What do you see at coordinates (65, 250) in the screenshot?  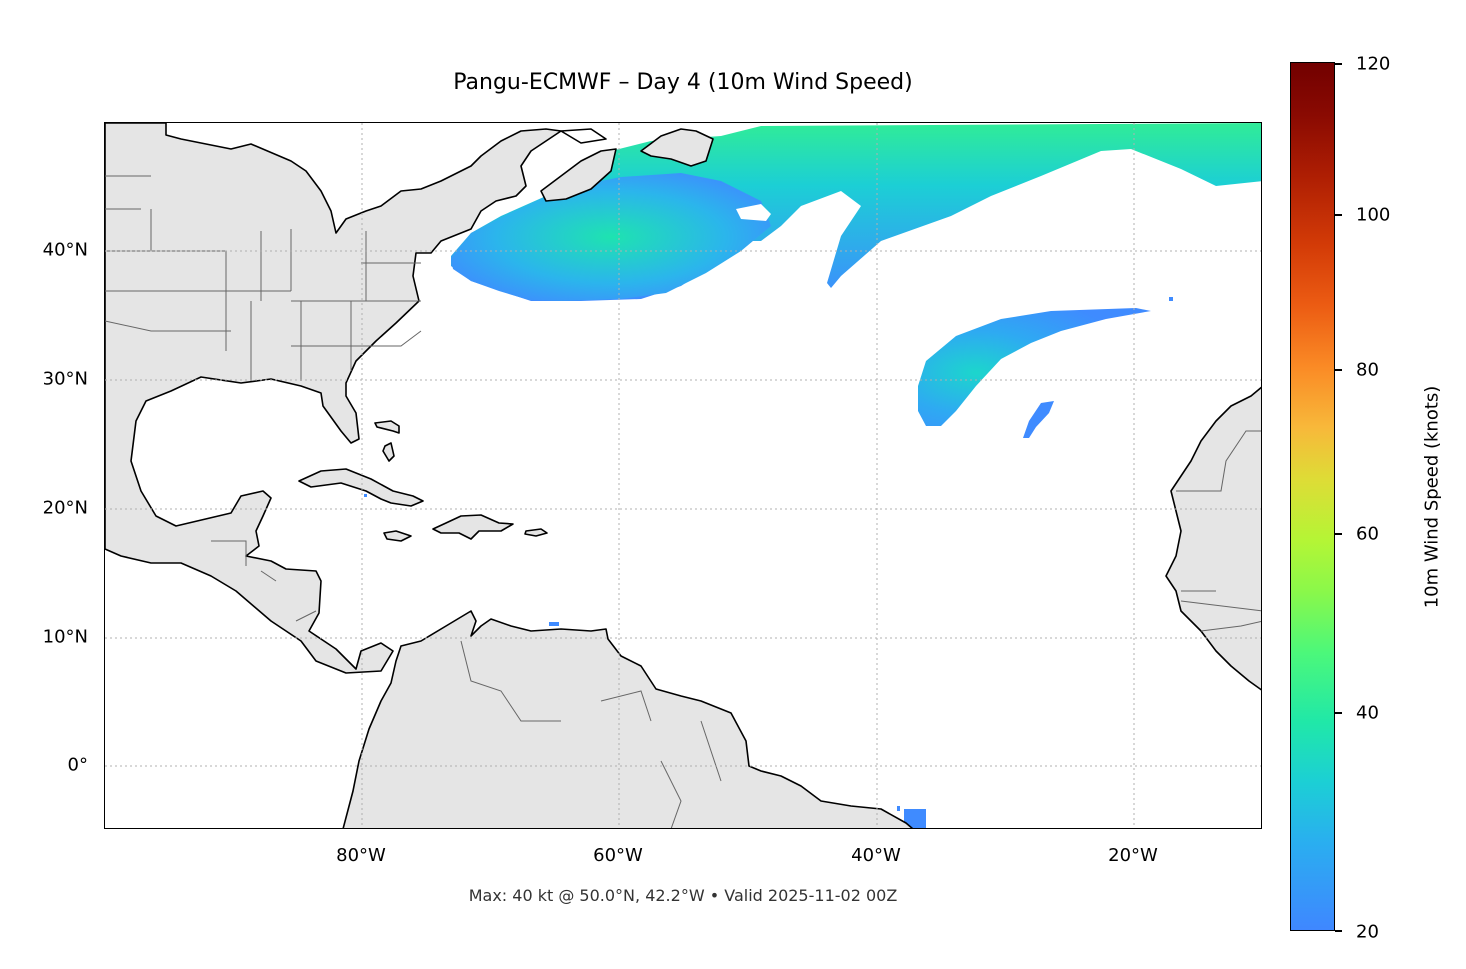 I see `y-tick-label-40n: 40°N` at bounding box center [65, 250].